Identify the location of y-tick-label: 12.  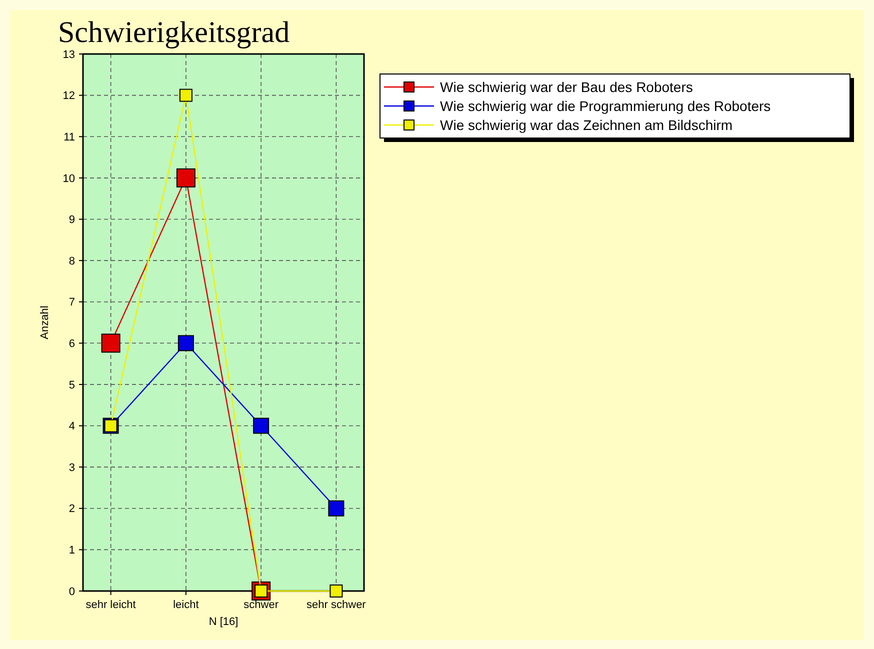
(68, 96).